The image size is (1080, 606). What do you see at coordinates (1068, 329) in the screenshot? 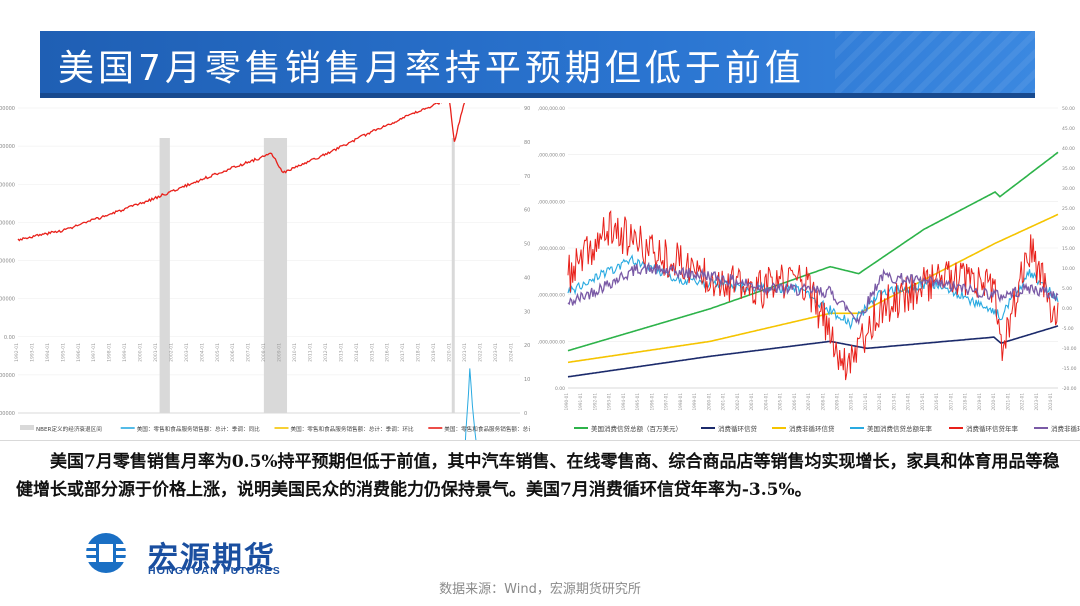
I see `right-tick-label: -5.00` at bounding box center [1068, 329].